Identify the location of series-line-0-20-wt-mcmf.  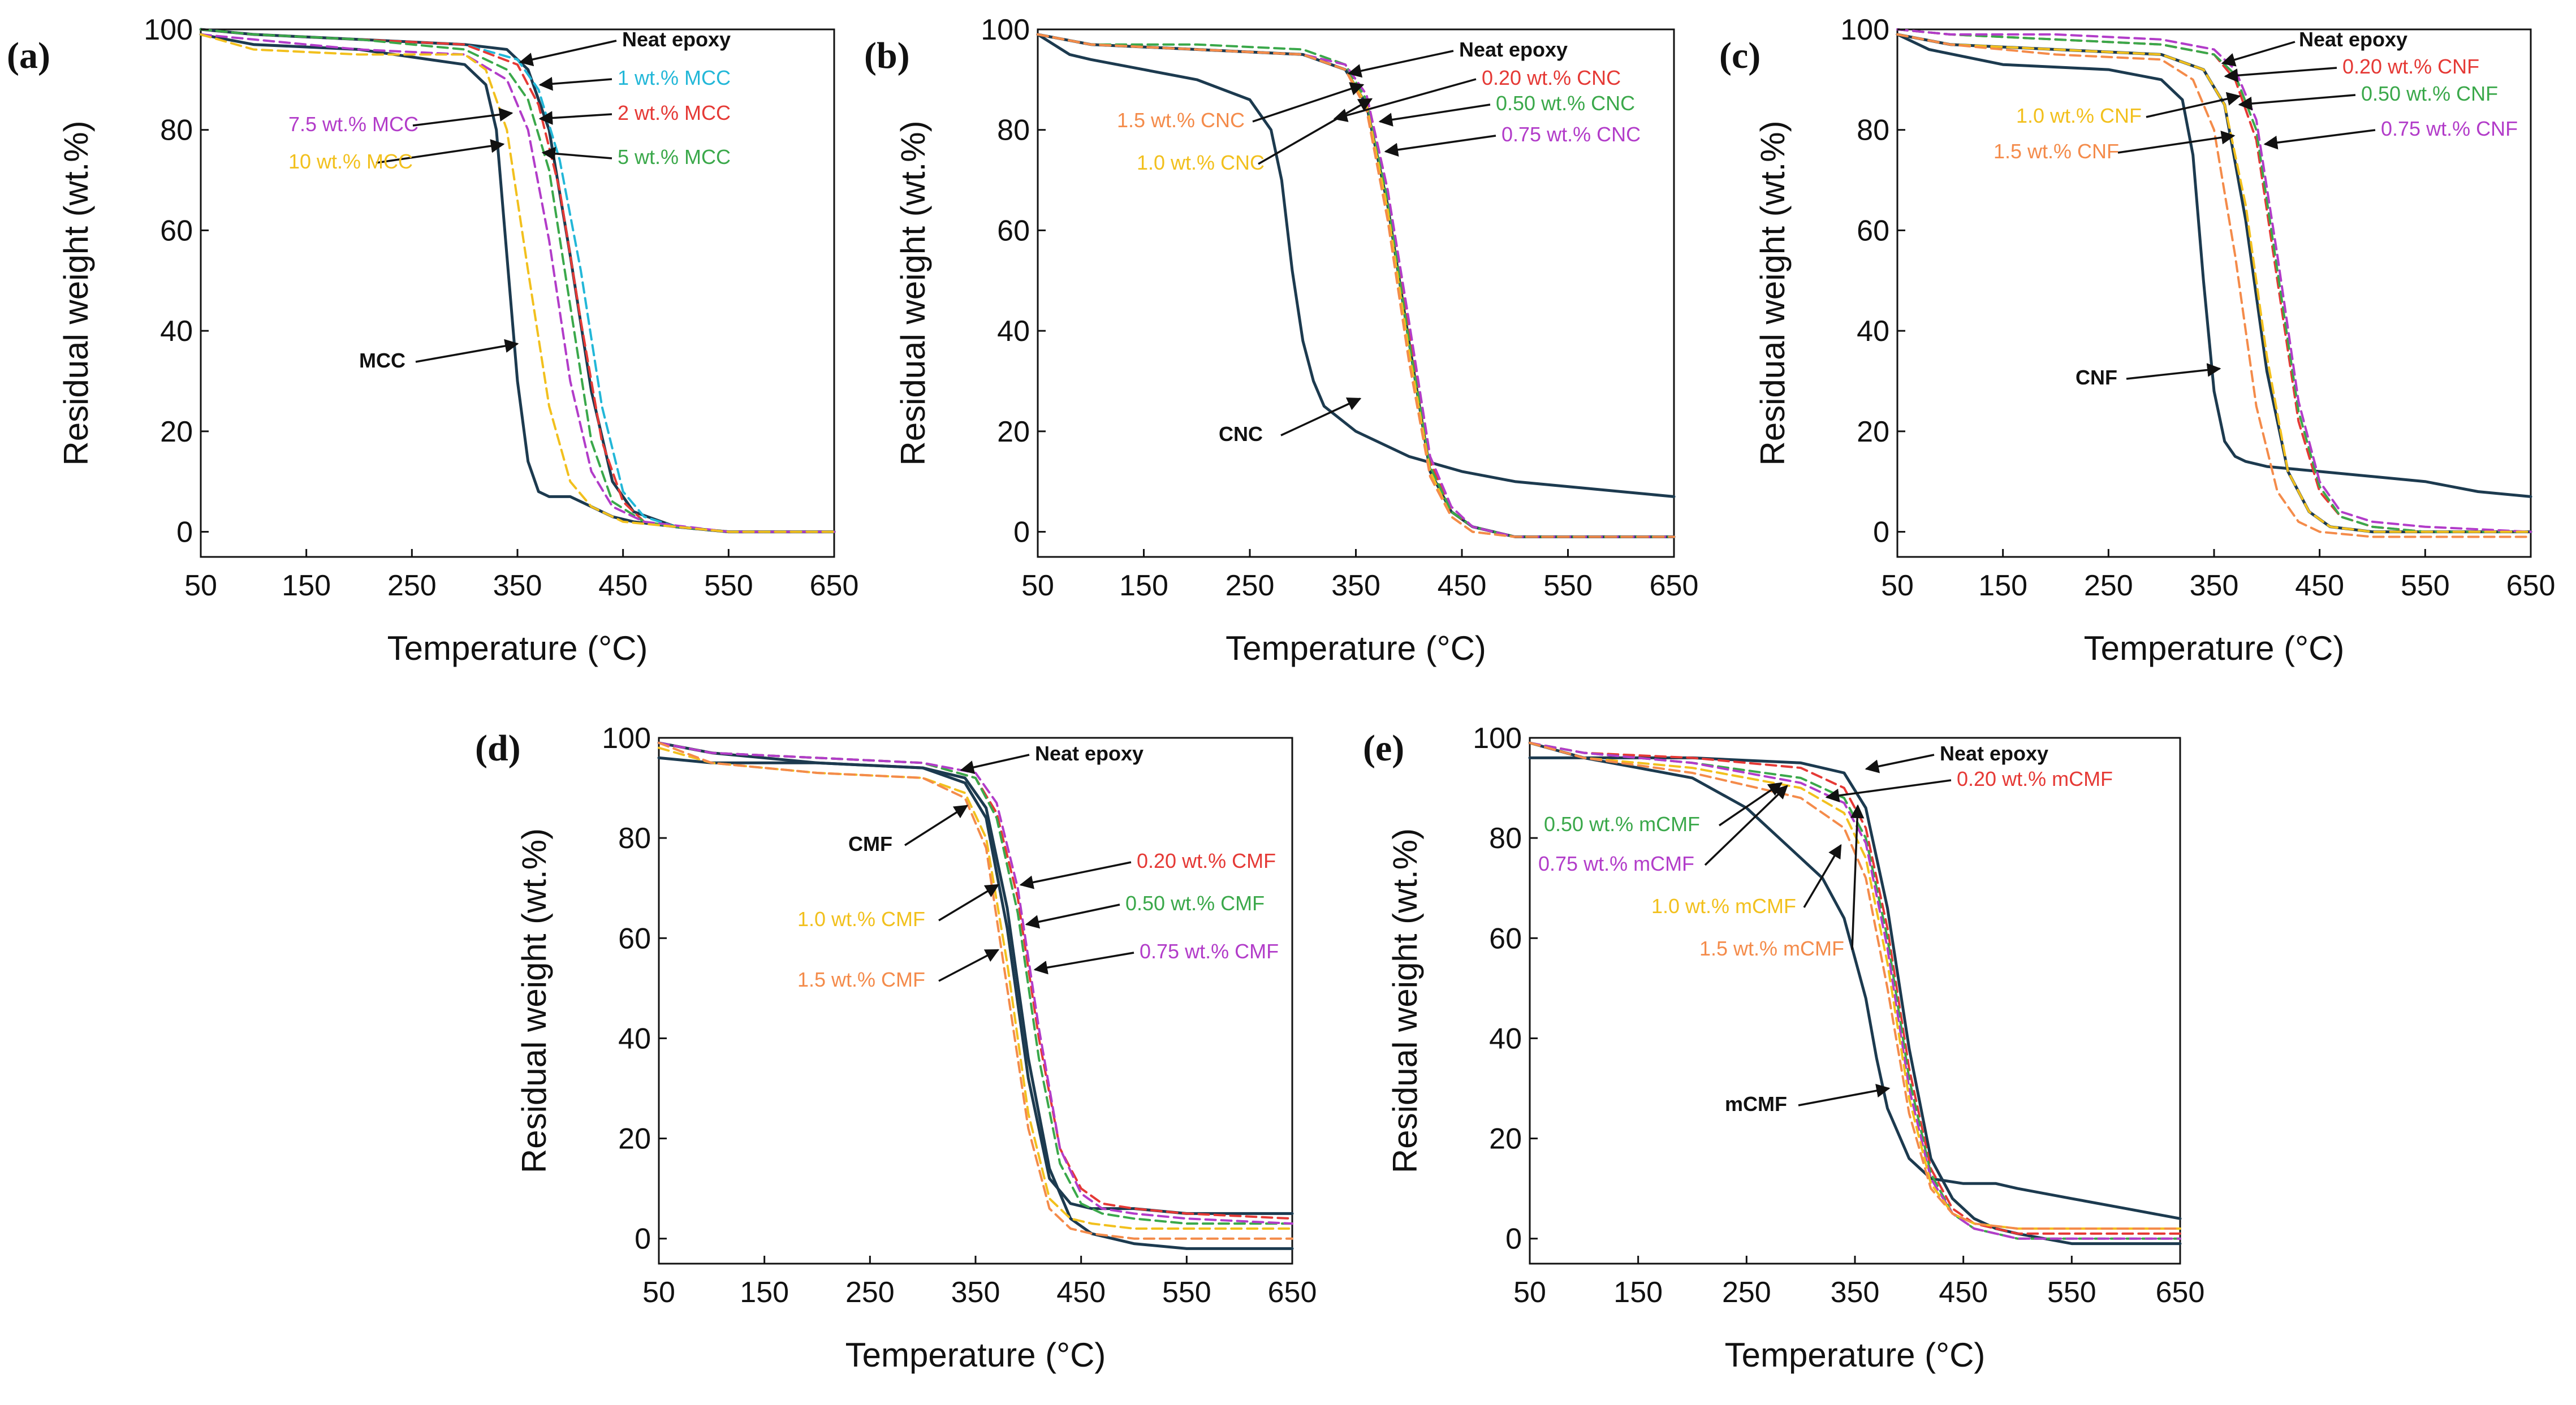
(1855, 988).